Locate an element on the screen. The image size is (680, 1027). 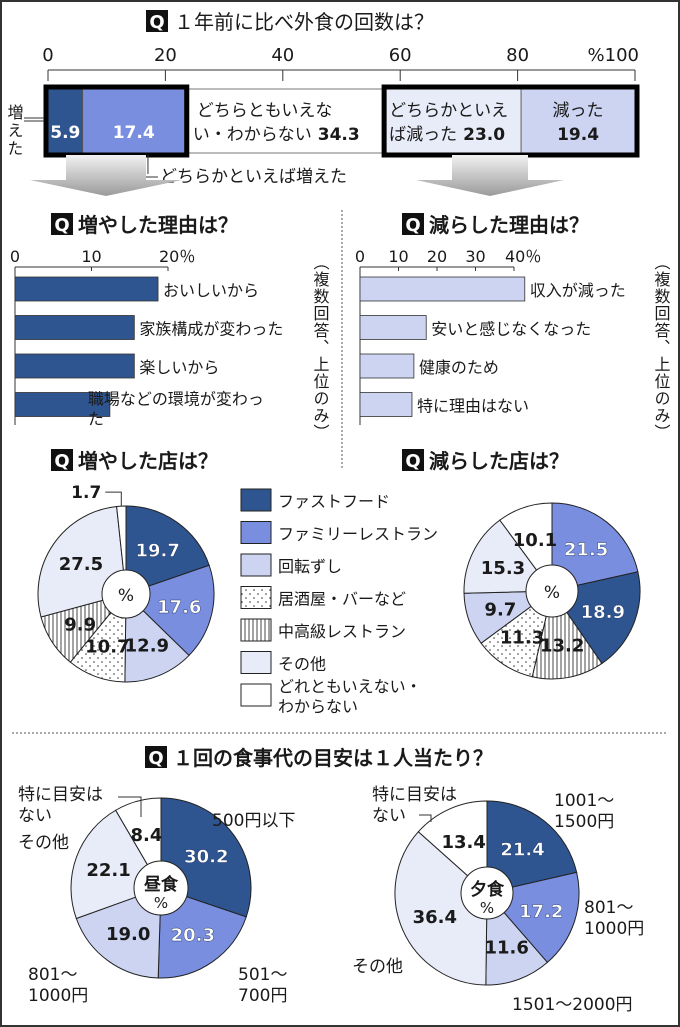
pie-category-label: 1501～2000円 is located at coordinates (572, 1005).